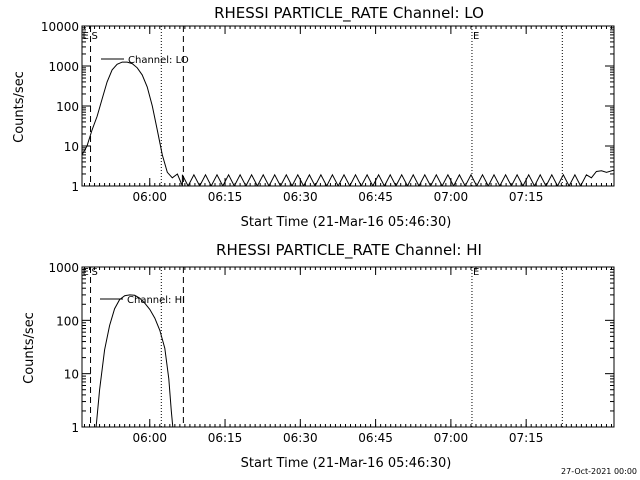 The width and height of the screenshot is (640, 480). I want to click on legend-label: Channel: LO, so click(158, 60).